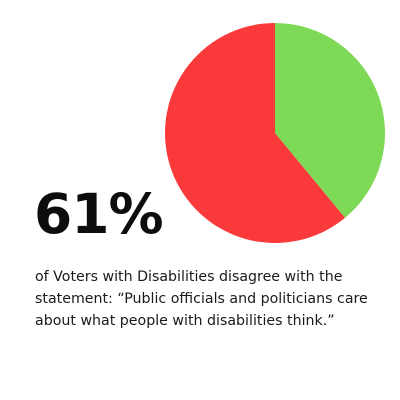 The width and height of the screenshot is (400, 400). I want to click on headline-percentage: 61%, so click(99, 214).